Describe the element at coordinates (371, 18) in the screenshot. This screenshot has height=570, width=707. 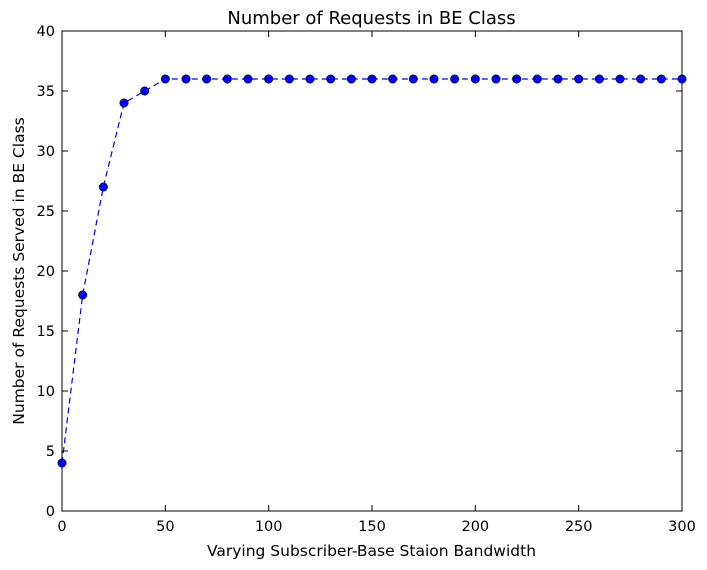
I see `chart-title: Number of Requests in BE Class` at that location.